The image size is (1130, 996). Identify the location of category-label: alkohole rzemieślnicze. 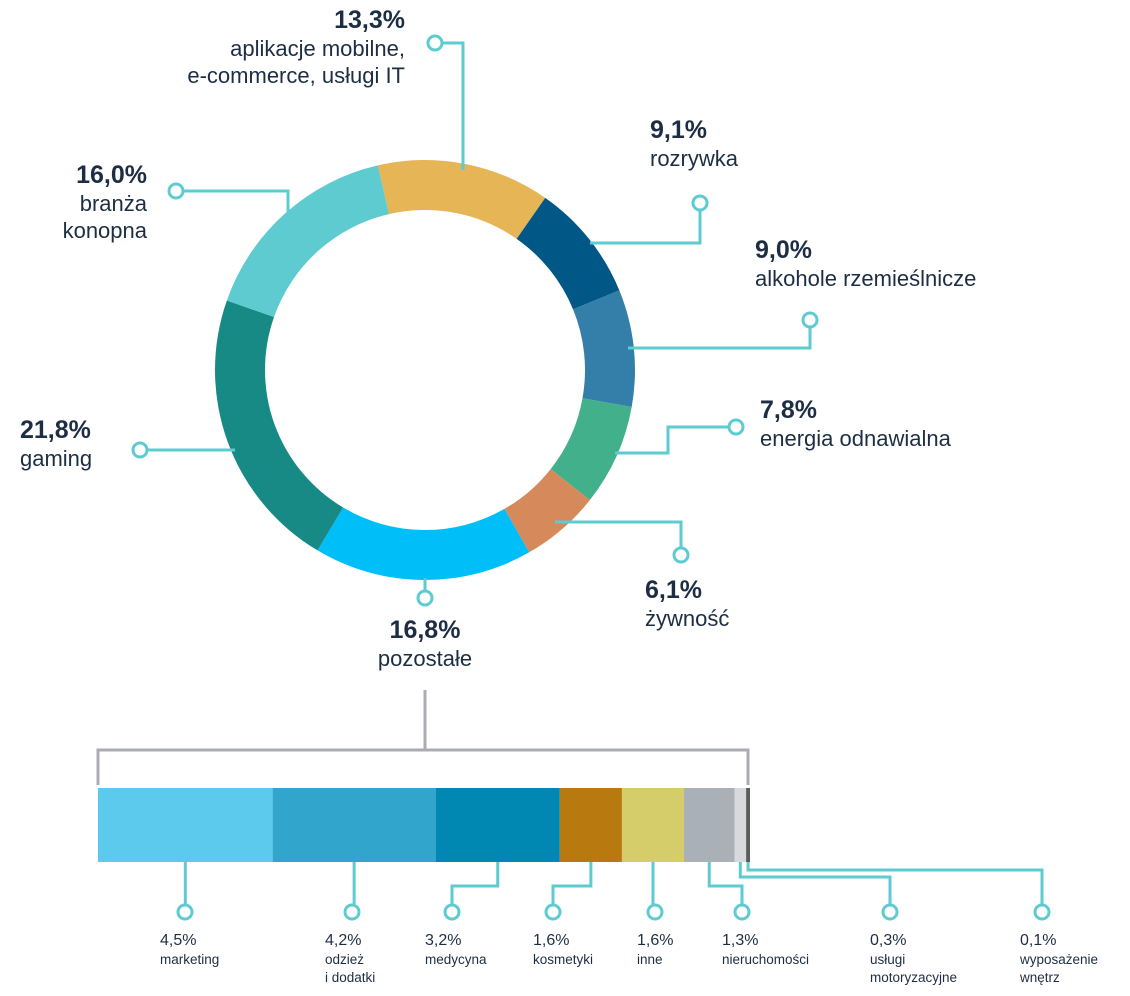
(866, 278).